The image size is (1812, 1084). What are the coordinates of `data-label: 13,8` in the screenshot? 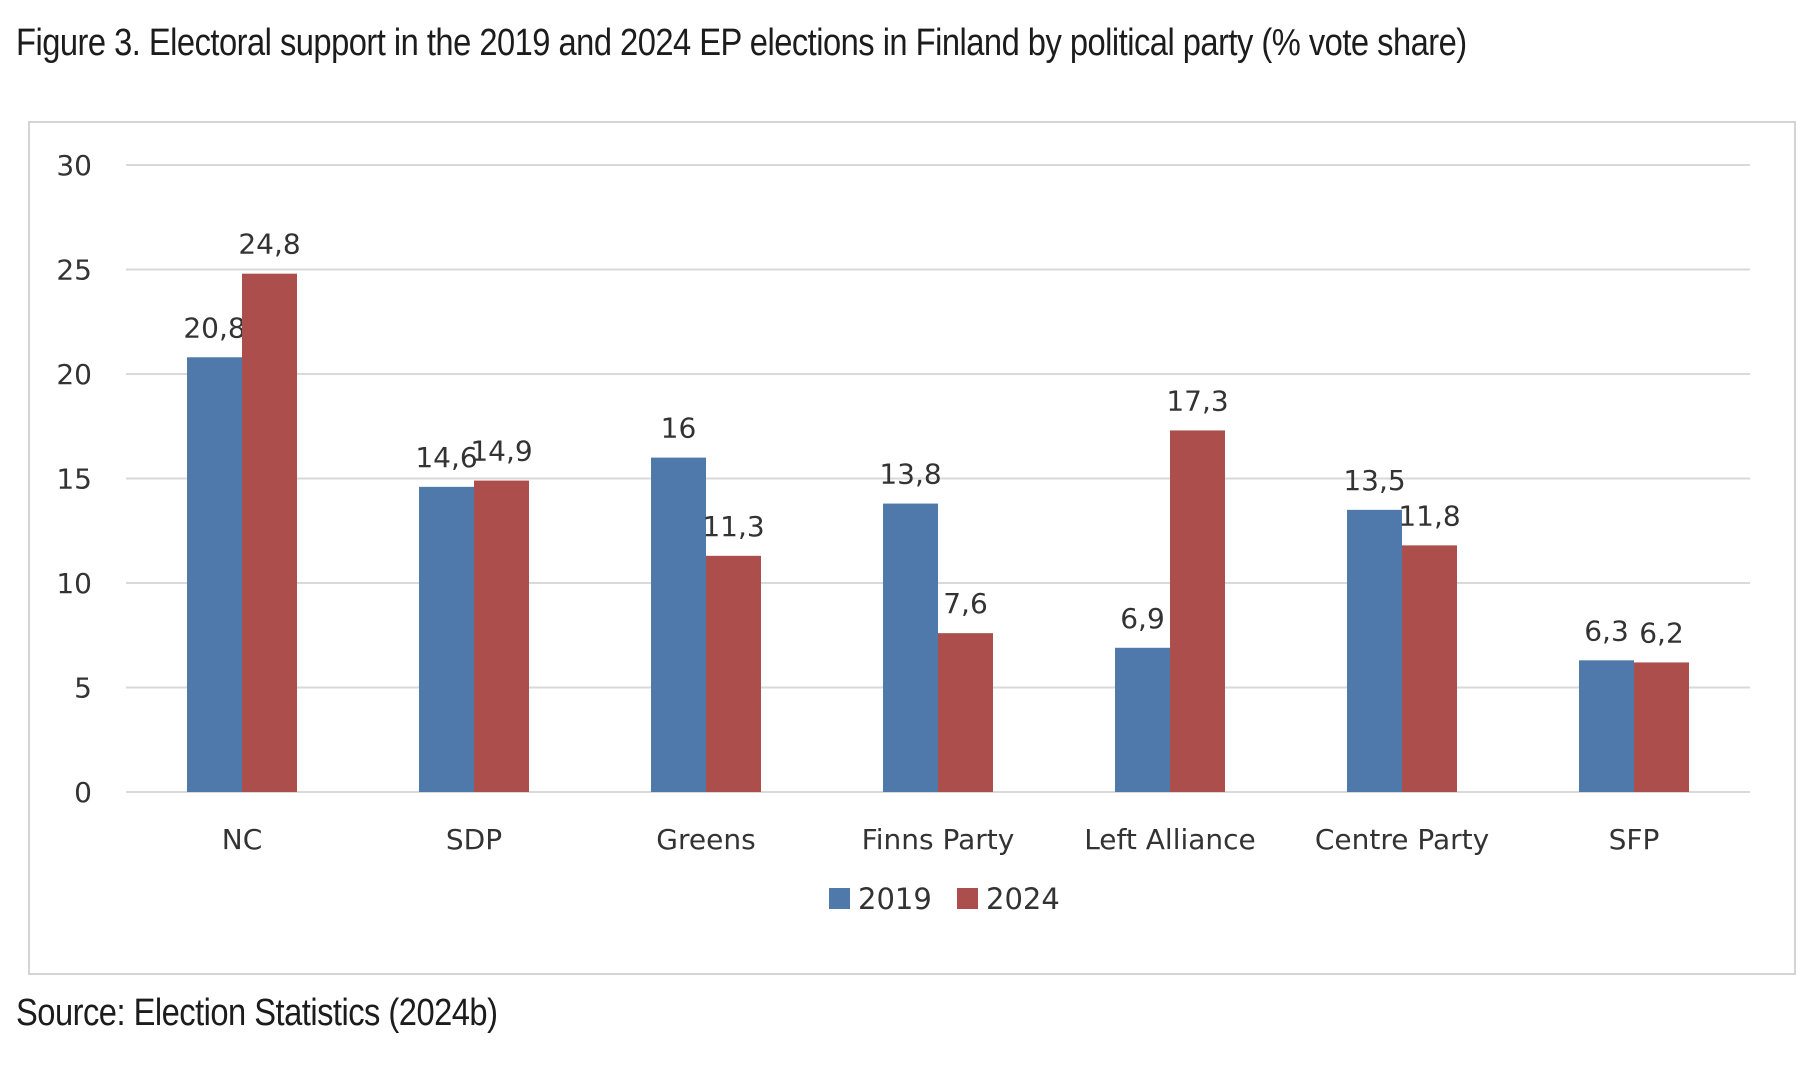 It's located at (910, 474).